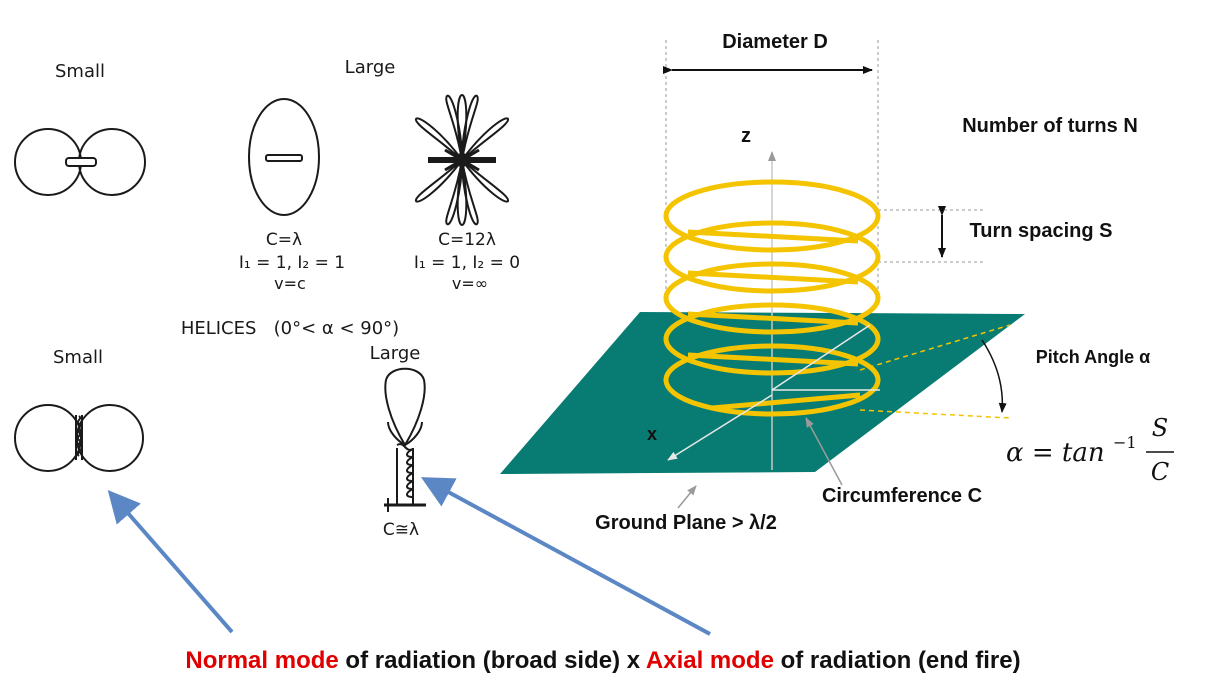  I want to click on bottom-small-label: Small, so click(78, 357).